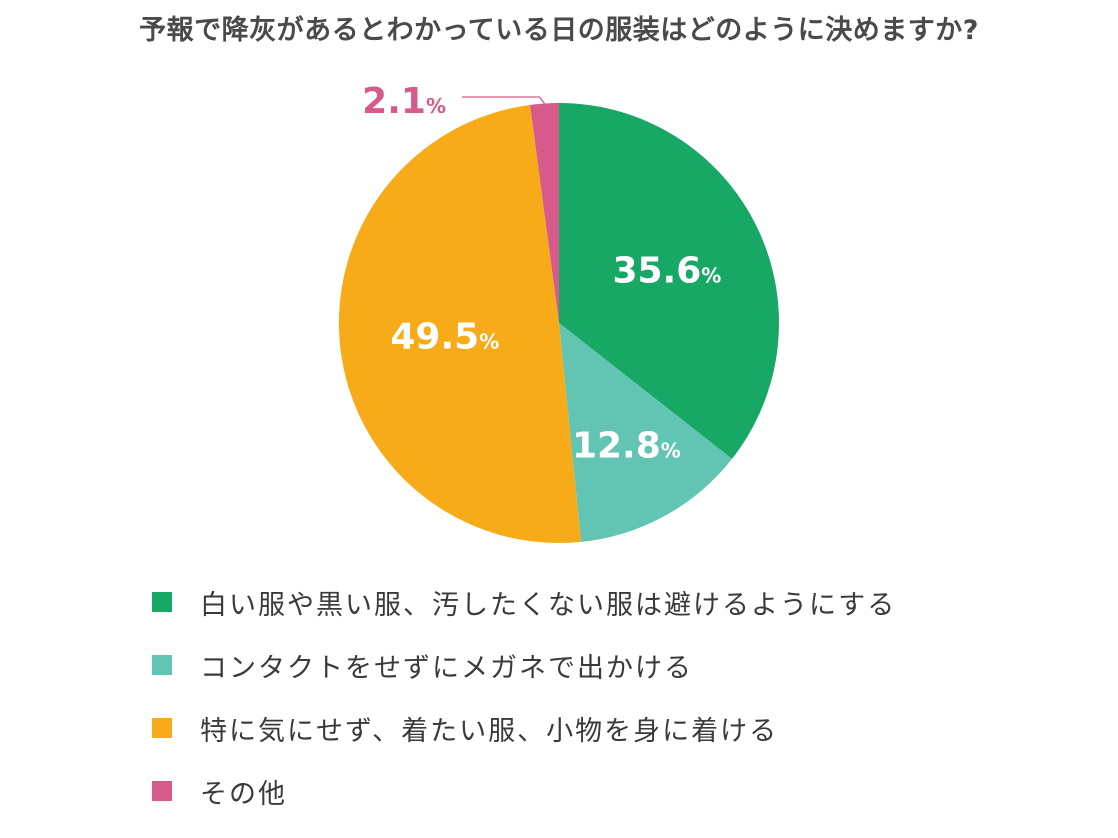 Image resolution: width=1118 pixels, height=838 pixels. Describe the element at coordinates (446, 668) in the screenshot. I see `legend-label-1: コンタクトをせずにメガネで出かける` at that location.